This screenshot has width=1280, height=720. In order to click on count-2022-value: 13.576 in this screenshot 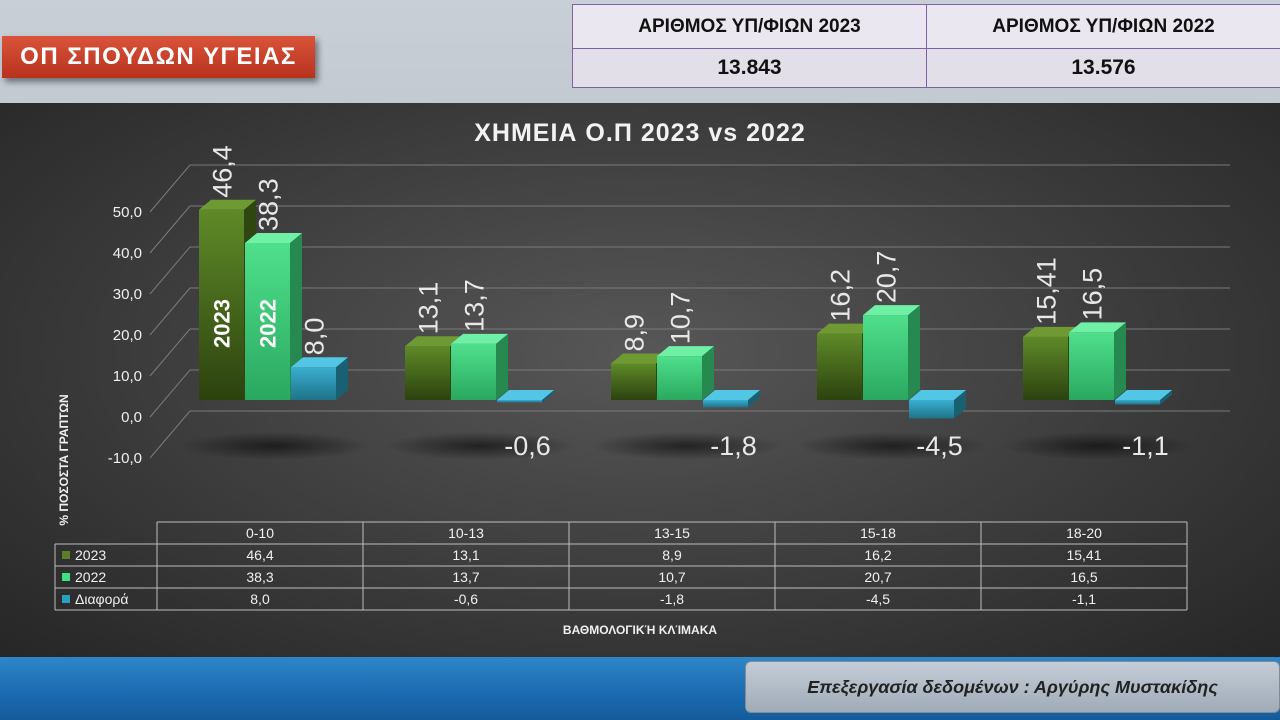, I will do `click(1103, 68)`.